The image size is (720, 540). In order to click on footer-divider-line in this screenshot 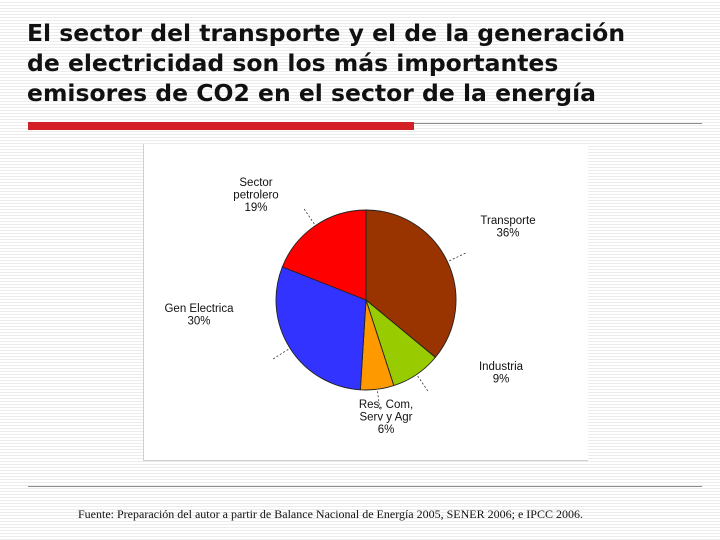, I will do `click(365, 486)`.